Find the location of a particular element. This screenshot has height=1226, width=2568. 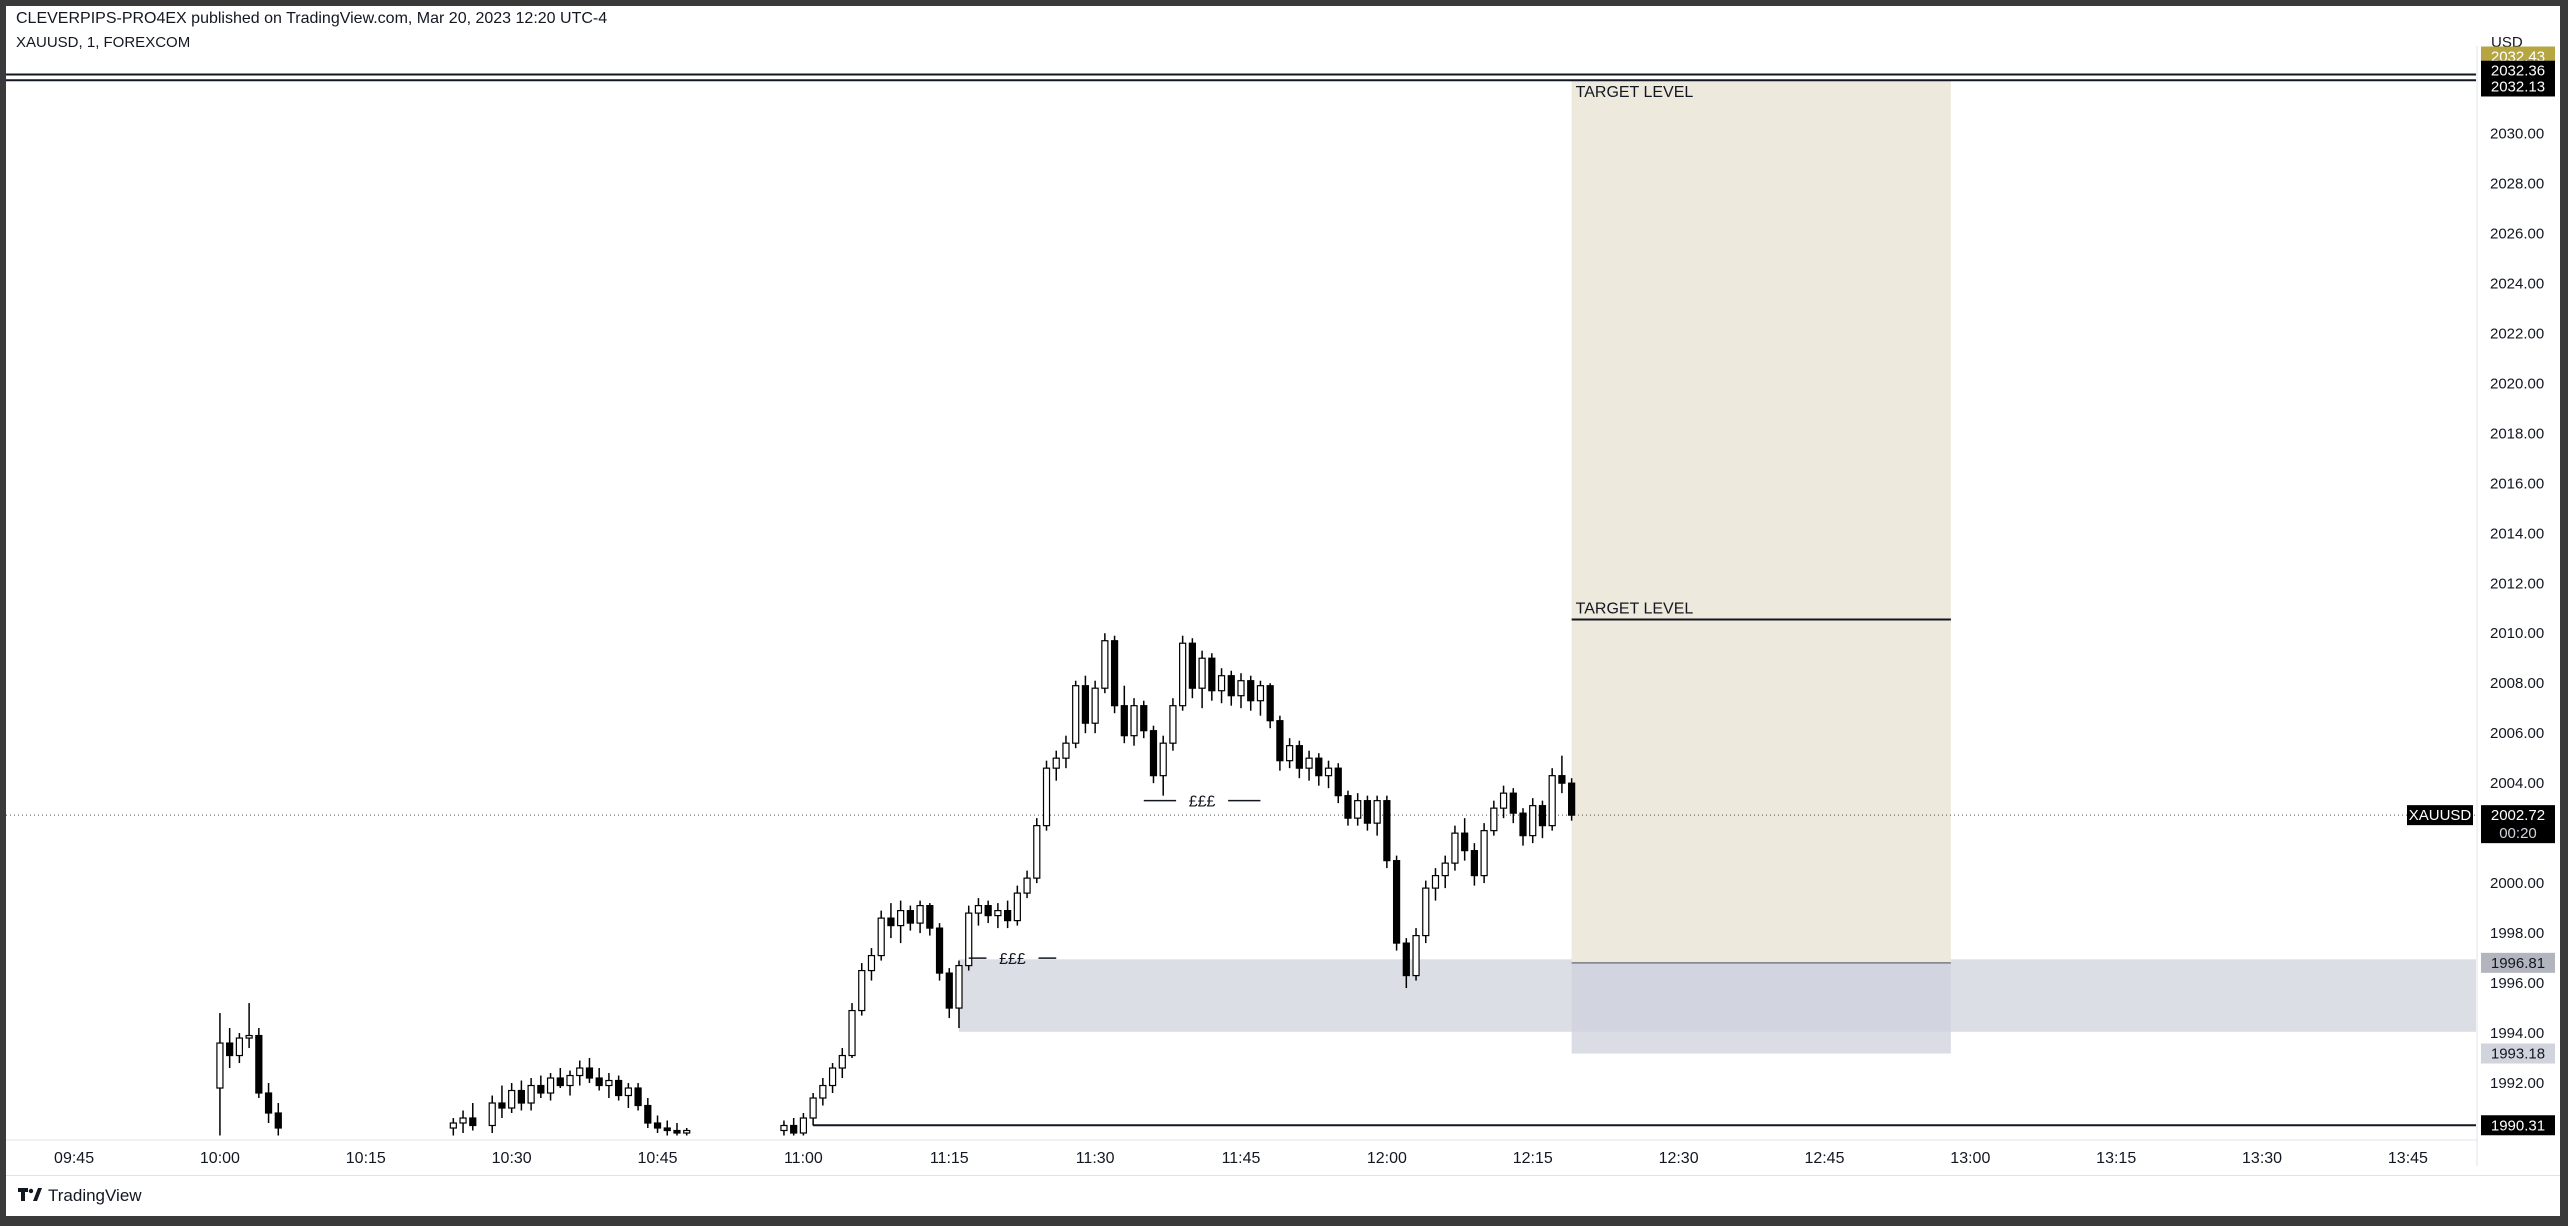

line-price-tag: 1990.31 is located at coordinates (2518, 1125).